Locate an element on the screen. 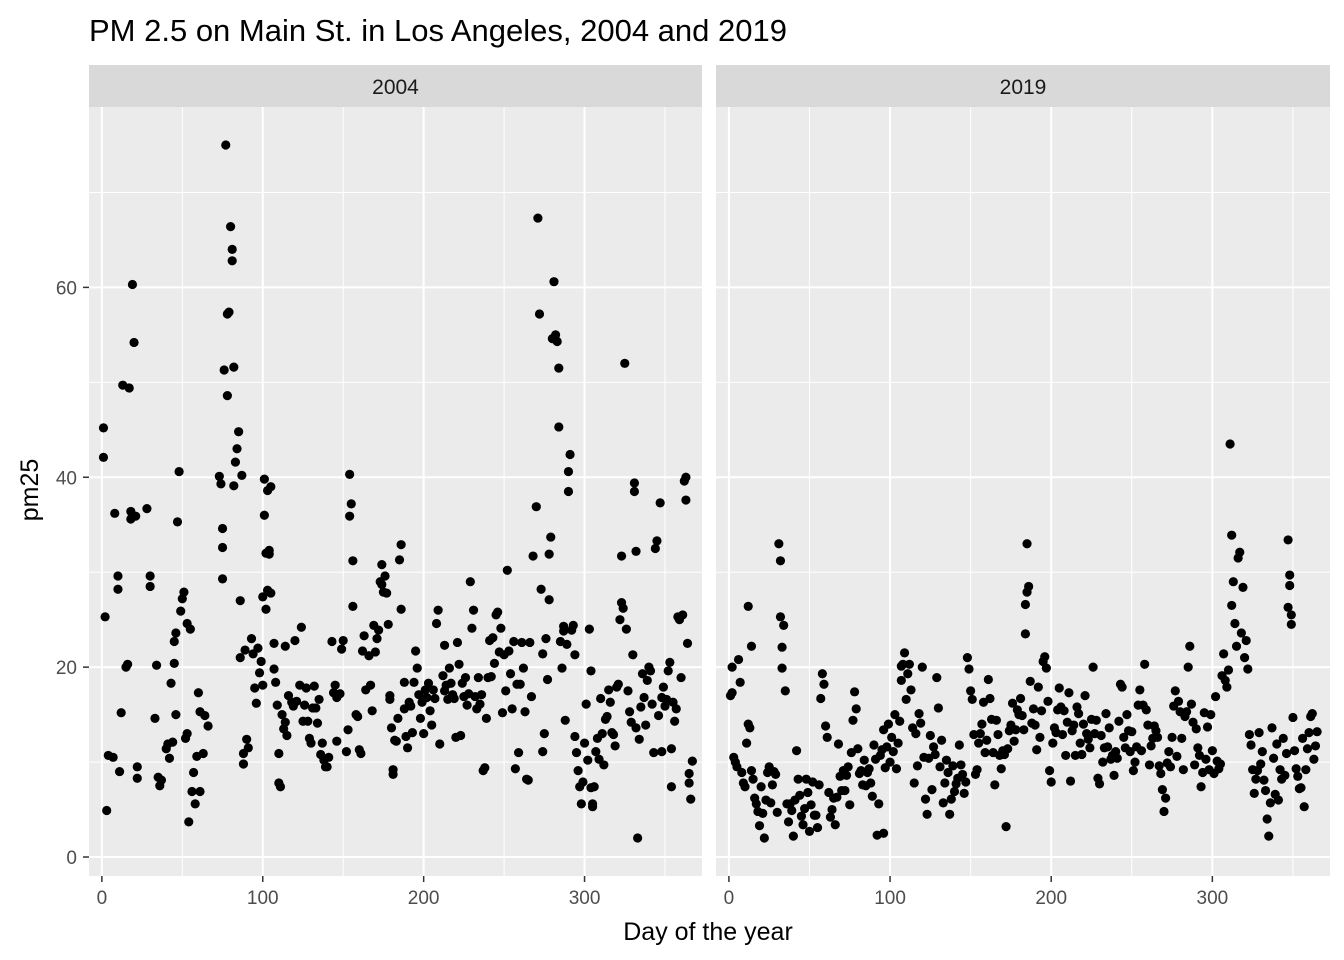  x-tick-label: 300 is located at coordinates (585, 898).